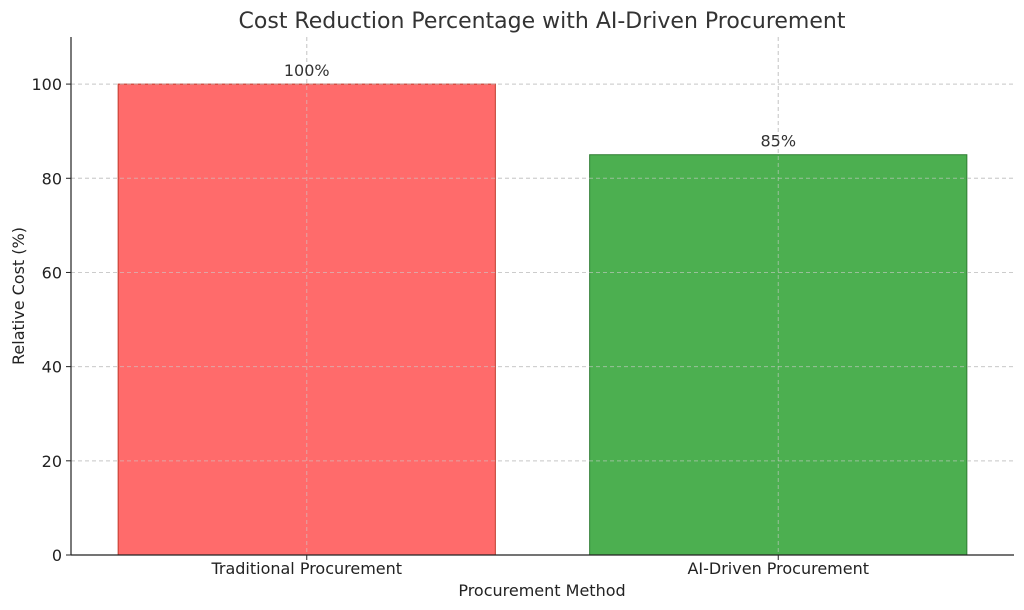 The height and width of the screenshot is (610, 1024). I want to click on y-tick-label: 20, so click(52, 461).